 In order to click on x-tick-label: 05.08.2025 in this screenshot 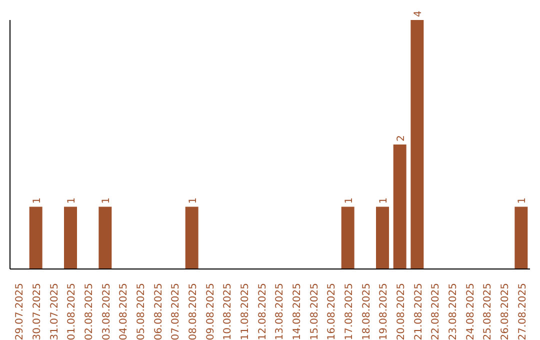, I will do `click(141, 311)`.